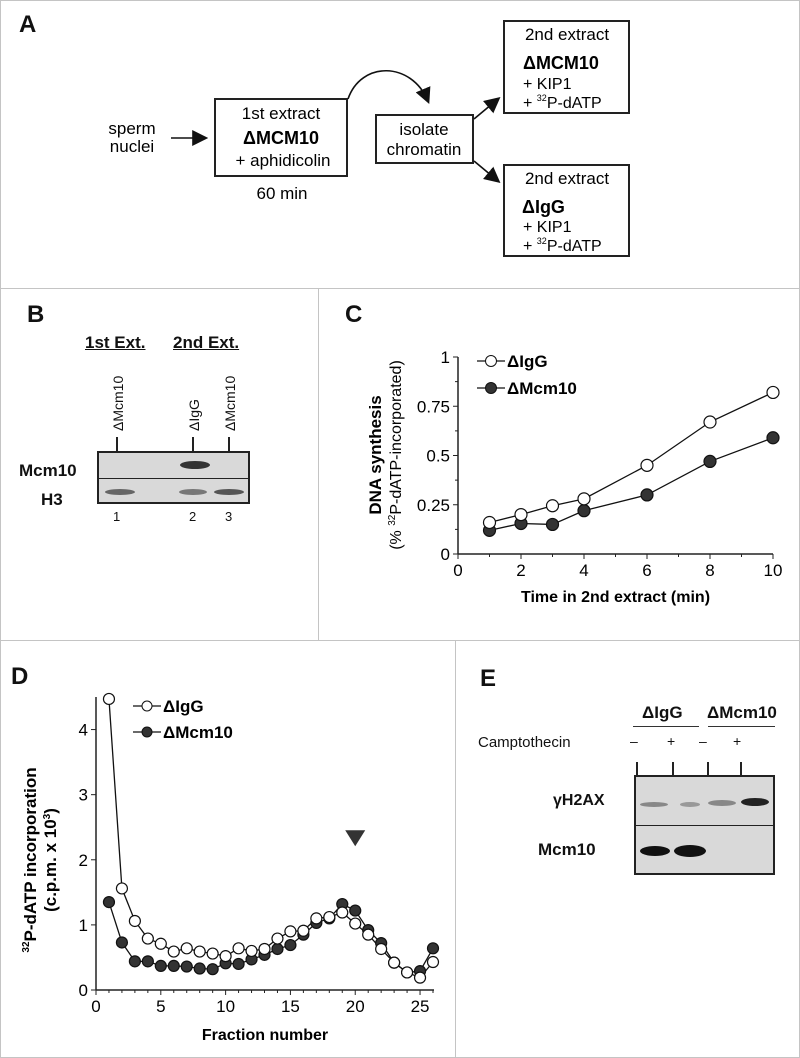 This screenshot has height=1058, width=800. Describe the element at coordinates (547, 227) in the screenshot. I see `second-bottom-kip: + KIP1` at that location.